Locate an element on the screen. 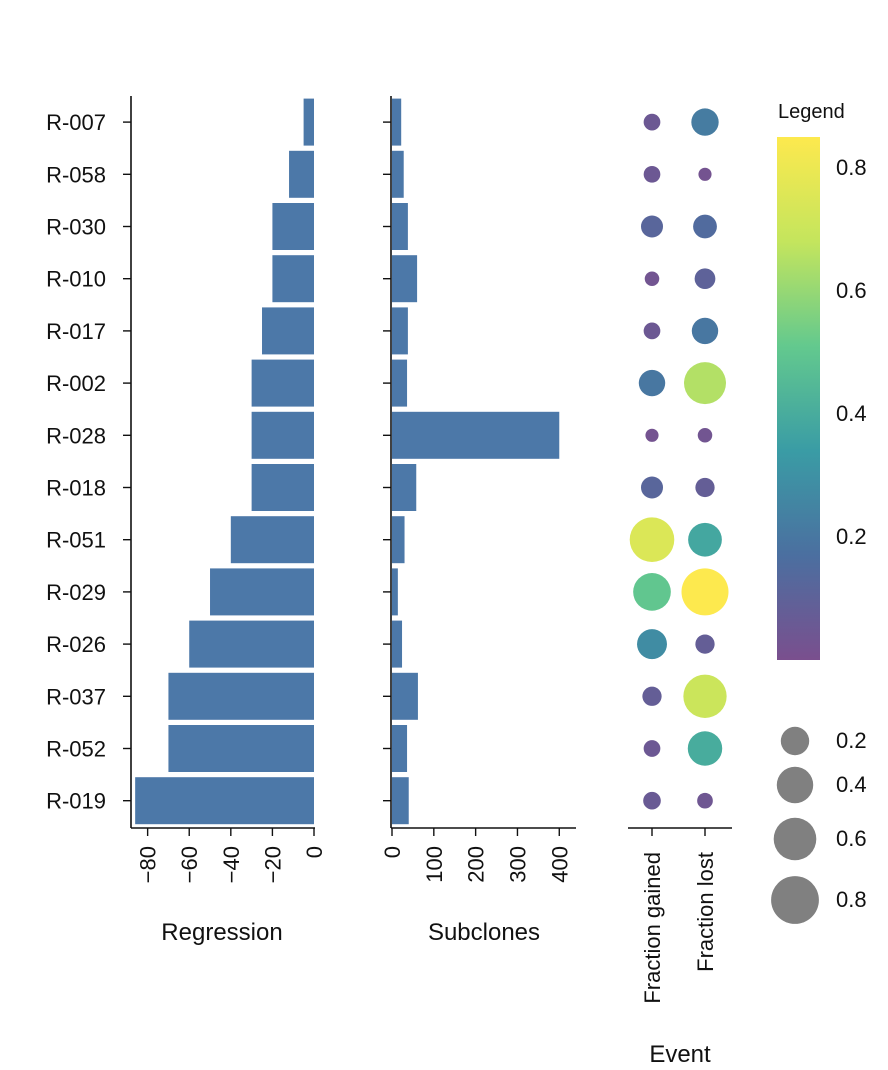 This screenshot has width=888, height=1070. regression-tick-label: −80 is located at coordinates (148, 864).